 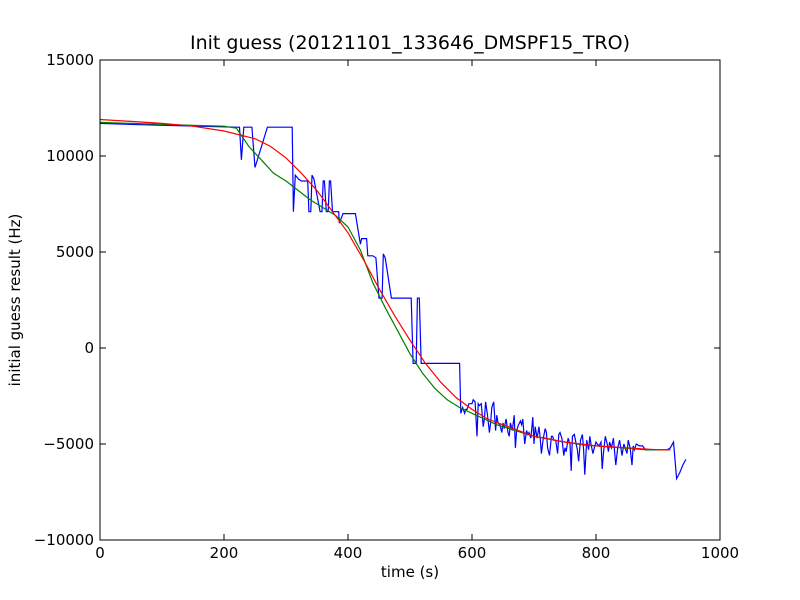 What do you see at coordinates (70, 60) in the screenshot?
I see `y-tick-label: 15000` at bounding box center [70, 60].